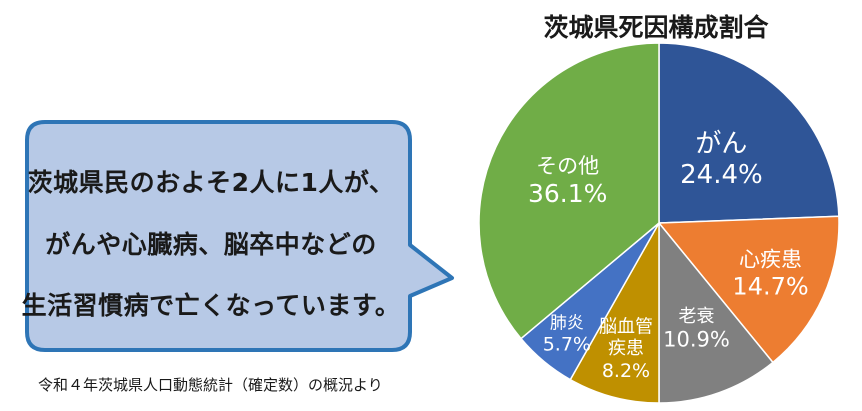 This screenshot has height=411, width=862. I want to click on source-note: 令和４年茨城県人口動態統計（確定数）の概況より, so click(210, 385).